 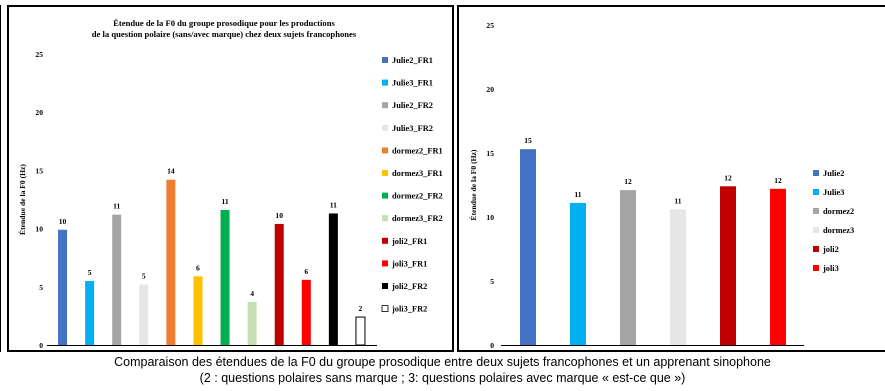 What do you see at coordinates (171, 262) in the screenshot?
I see `bar-dormez2-fr1` at bounding box center [171, 262].